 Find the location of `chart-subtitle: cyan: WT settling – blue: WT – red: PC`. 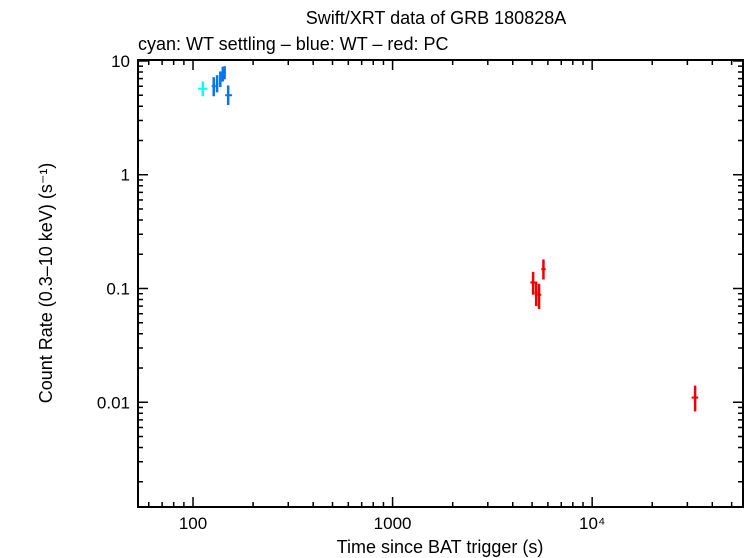

chart-subtitle: cyan: WT settling – blue: WT – red: PC is located at coordinates (293, 44).